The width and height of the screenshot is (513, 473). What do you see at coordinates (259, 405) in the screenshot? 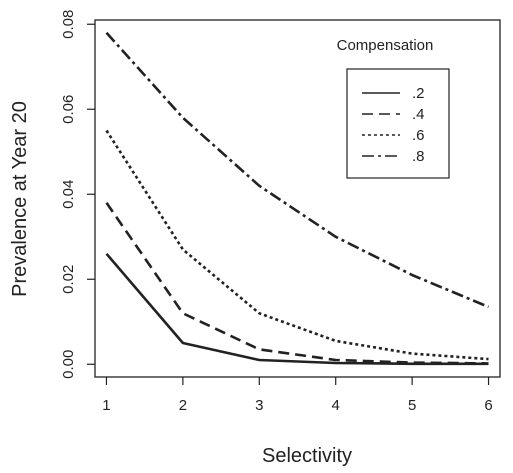
I see `x-tick-label: 3` at bounding box center [259, 405].